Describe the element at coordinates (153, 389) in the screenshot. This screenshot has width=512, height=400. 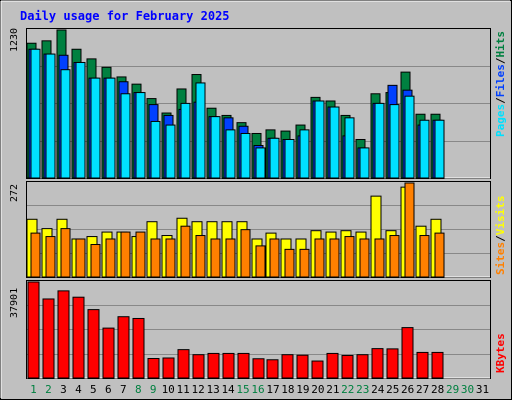
I see `day-label-9: 9` at that location.